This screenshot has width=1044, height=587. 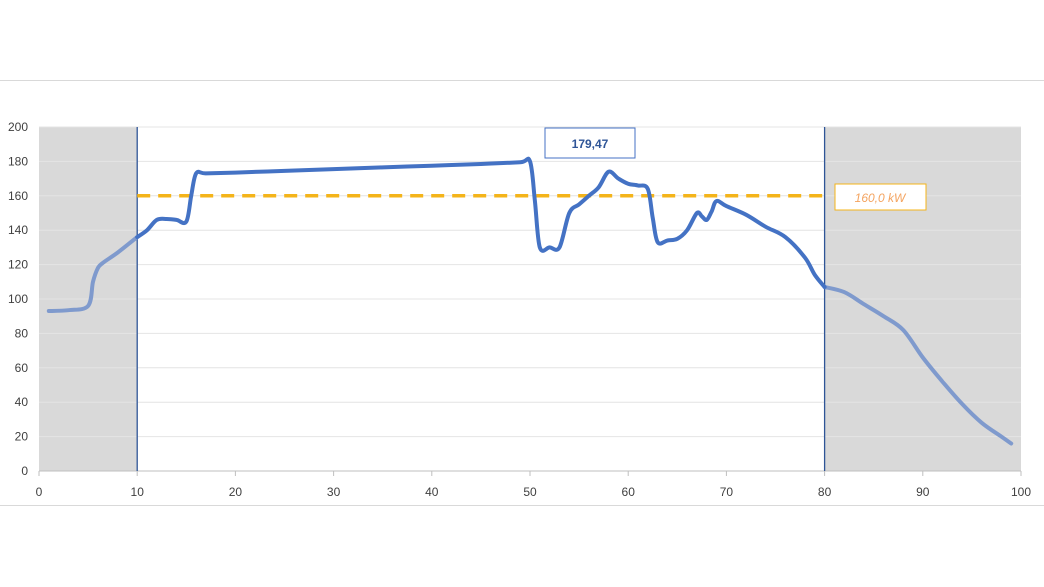 What do you see at coordinates (22, 402) in the screenshot?
I see `y-tick-label: 40` at bounding box center [22, 402].